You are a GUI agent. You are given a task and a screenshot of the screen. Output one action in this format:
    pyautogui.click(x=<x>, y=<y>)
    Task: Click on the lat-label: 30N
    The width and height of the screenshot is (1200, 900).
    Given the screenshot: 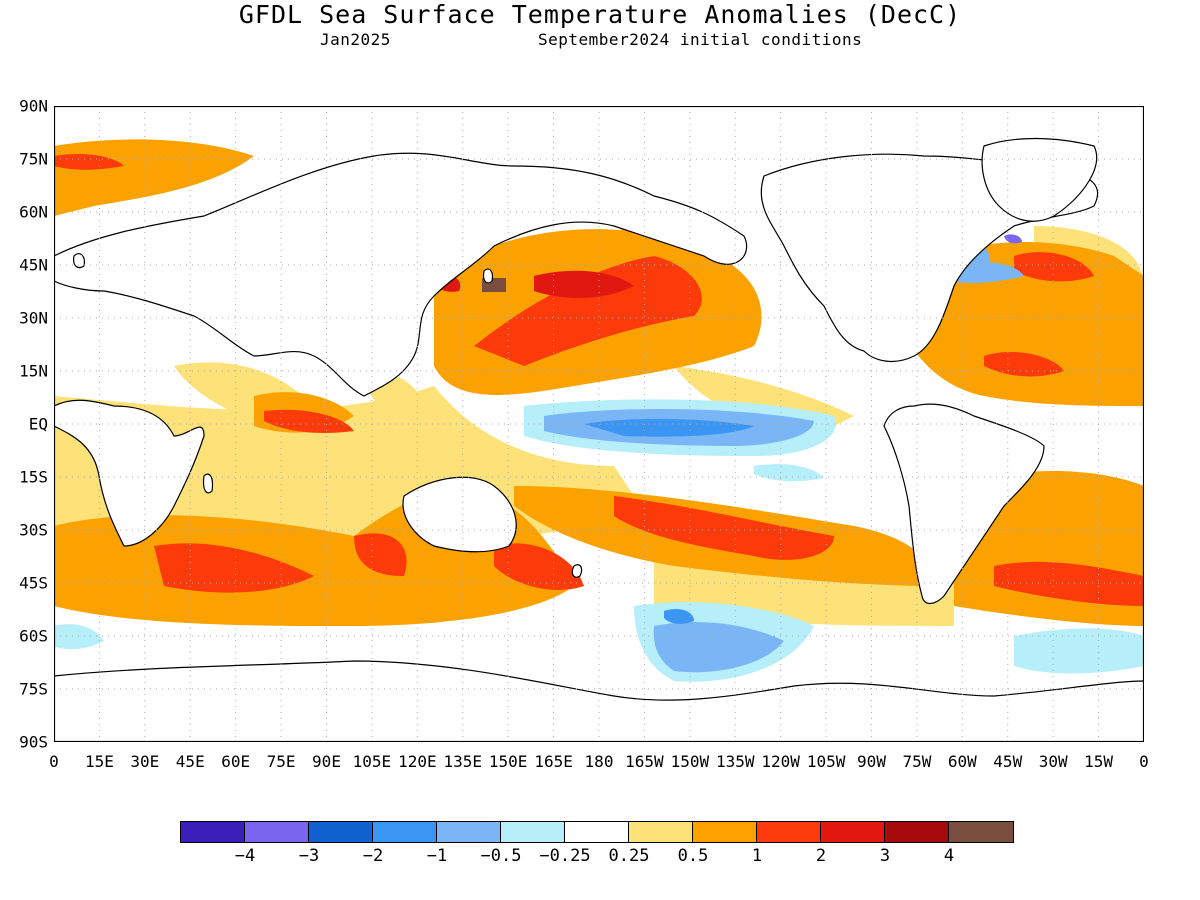 What is the action you would take?
    pyautogui.click(x=33, y=318)
    